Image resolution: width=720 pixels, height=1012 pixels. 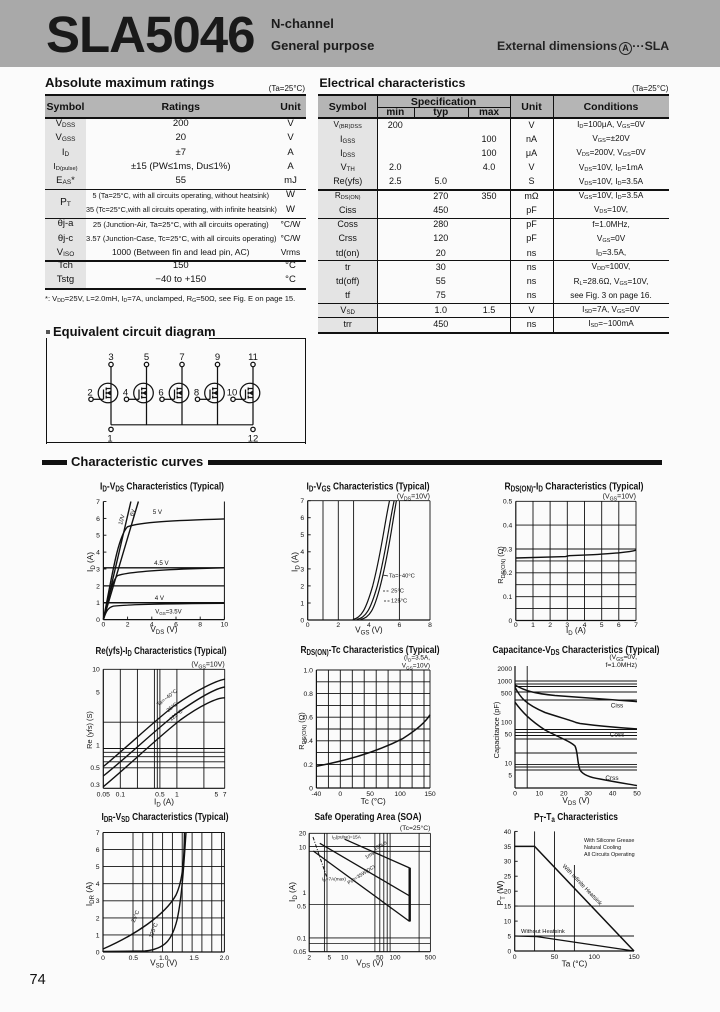 What do you see at coordinates (161, 651) in the screenshot?
I see `svg-text:Re(yfs)-ID​ Characteristics (T: Re(yfs)-ID​ Characteristics (Typical)` at bounding box center [161, 651].